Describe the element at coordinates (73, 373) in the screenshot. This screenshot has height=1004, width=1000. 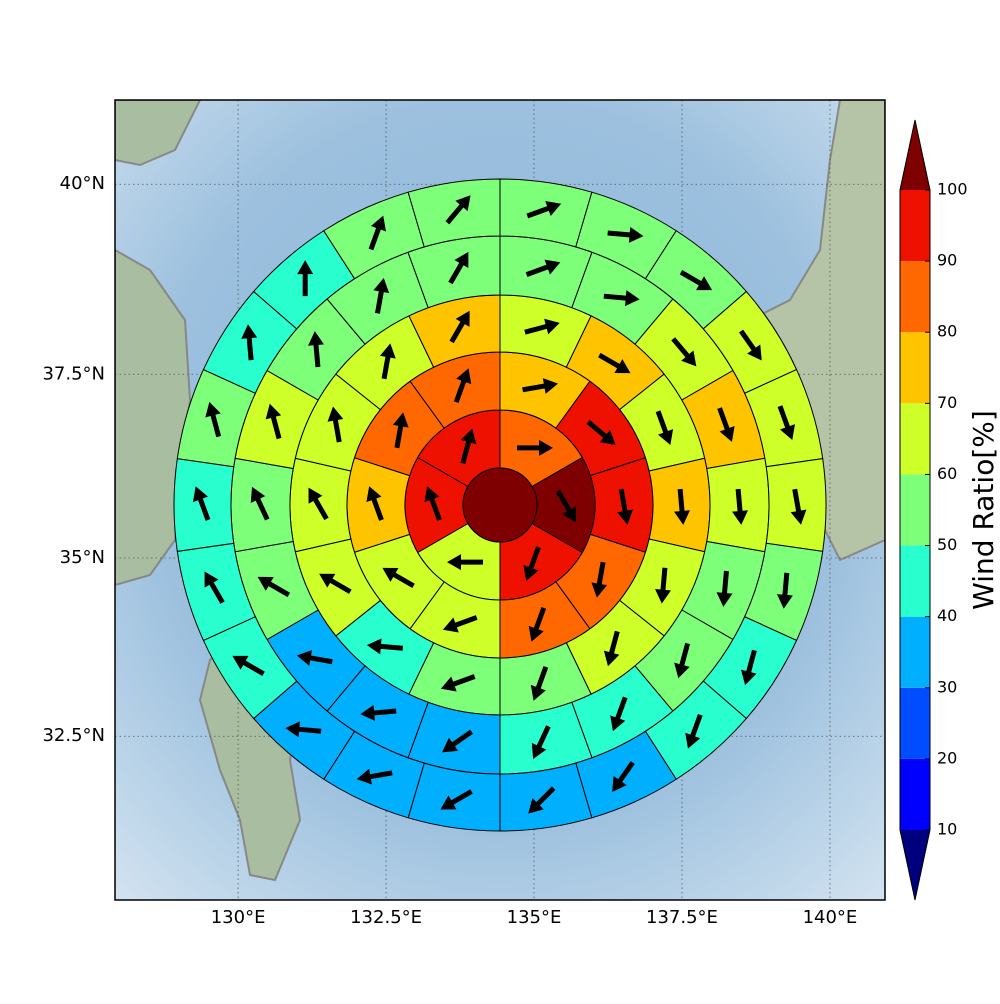
I see `y-tick-label: 37.5°N` at that location.